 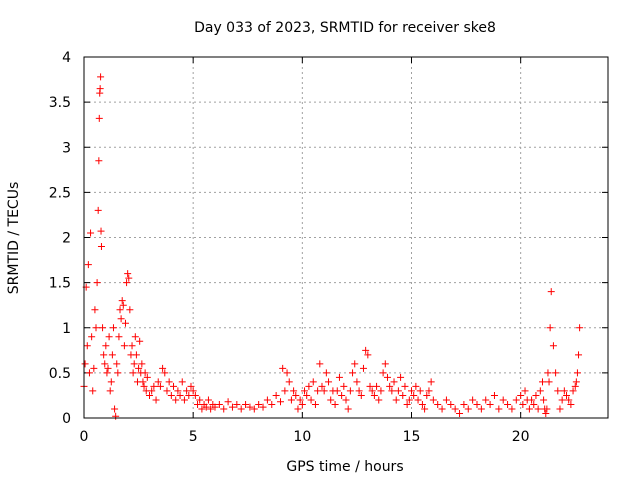 I want to click on y-tick-label: 3, so click(x=66, y=148).